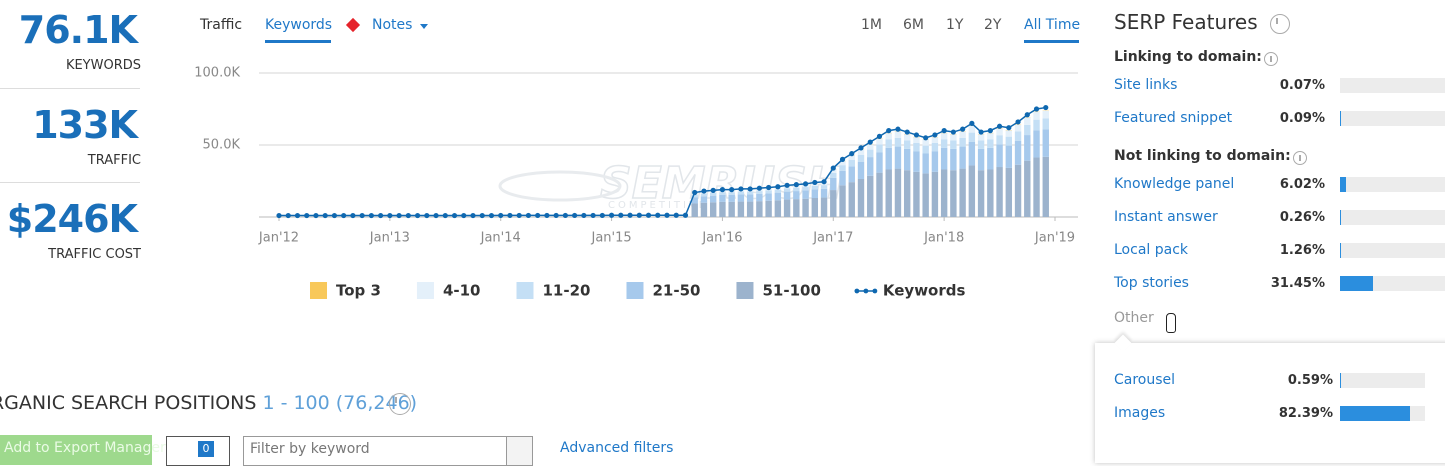 Image resolution: width=1445 pixels, height=466 pixels. What do you see at coordinates (1144, 380) in the screenshot?
I see `serp-name: Carousel` at bounding box center [1144, 380].